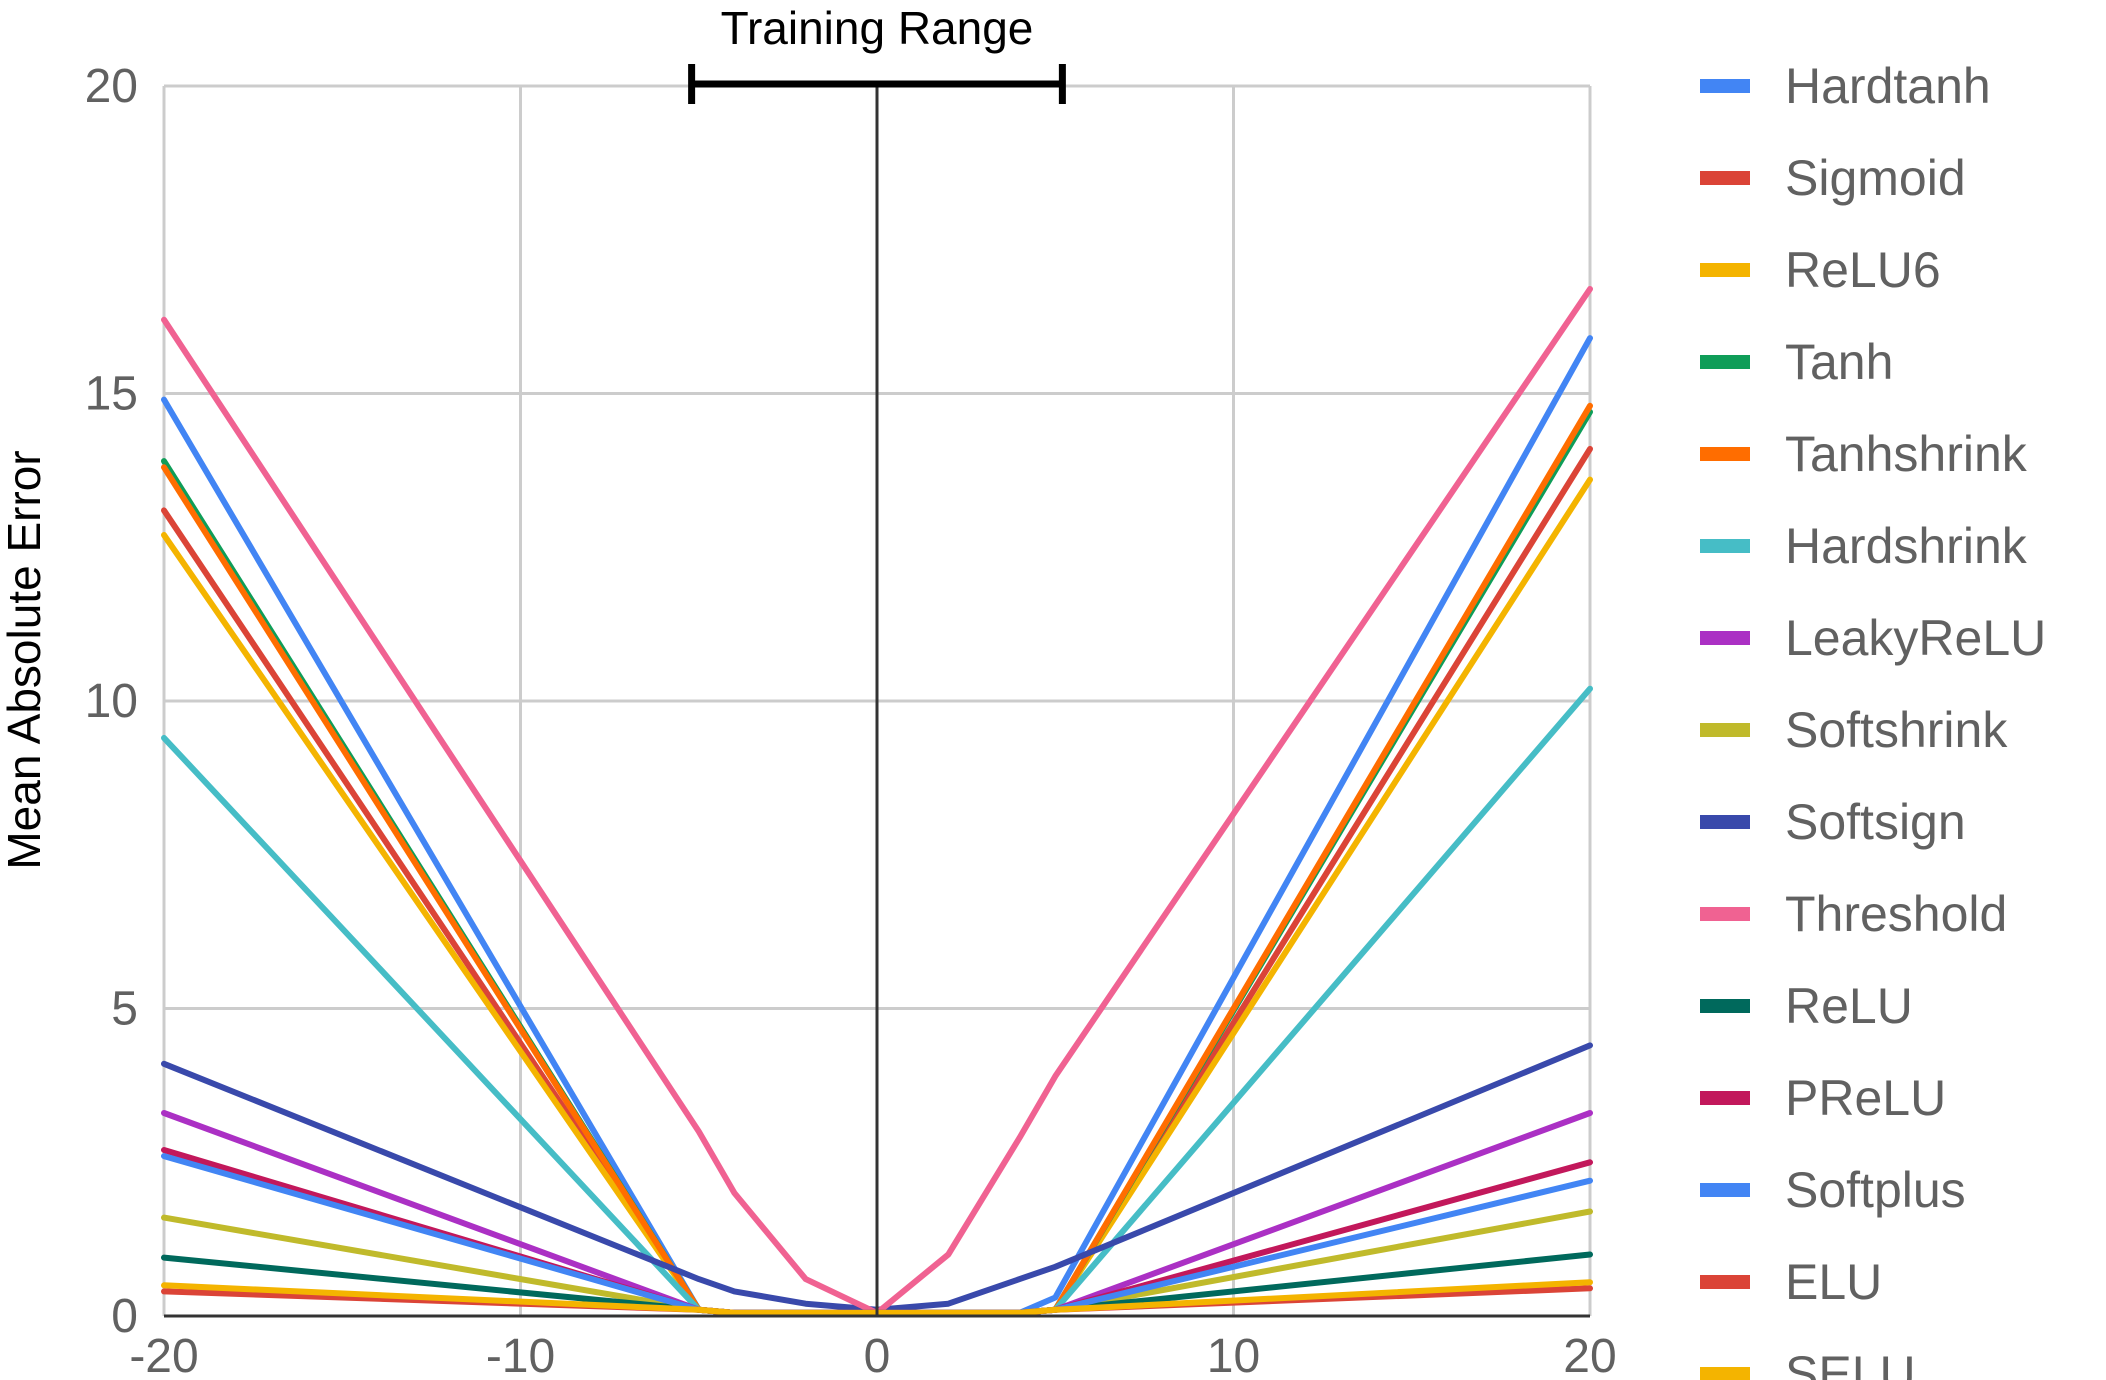 This screenshot has height=1380, width=2106. What do you see at coordinates (1725, 86) in the screenshot?
I see `legend-swatch-hardtanh` at bounding box center [1725, 86].